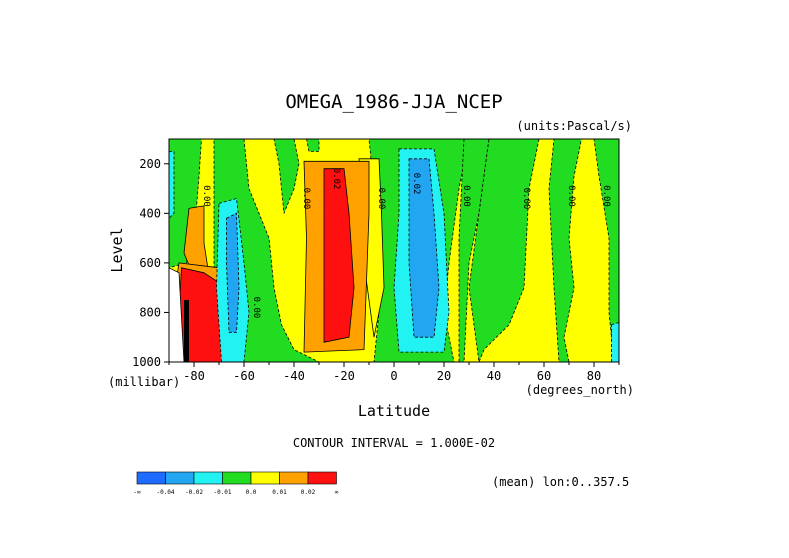 Image resolution: width=789 pixels, height=558 pixels. What do you see at coordinates (308, 492) in the screenshot?
I see `colorbar-label: 0.02` at bounding box center [308, 492].